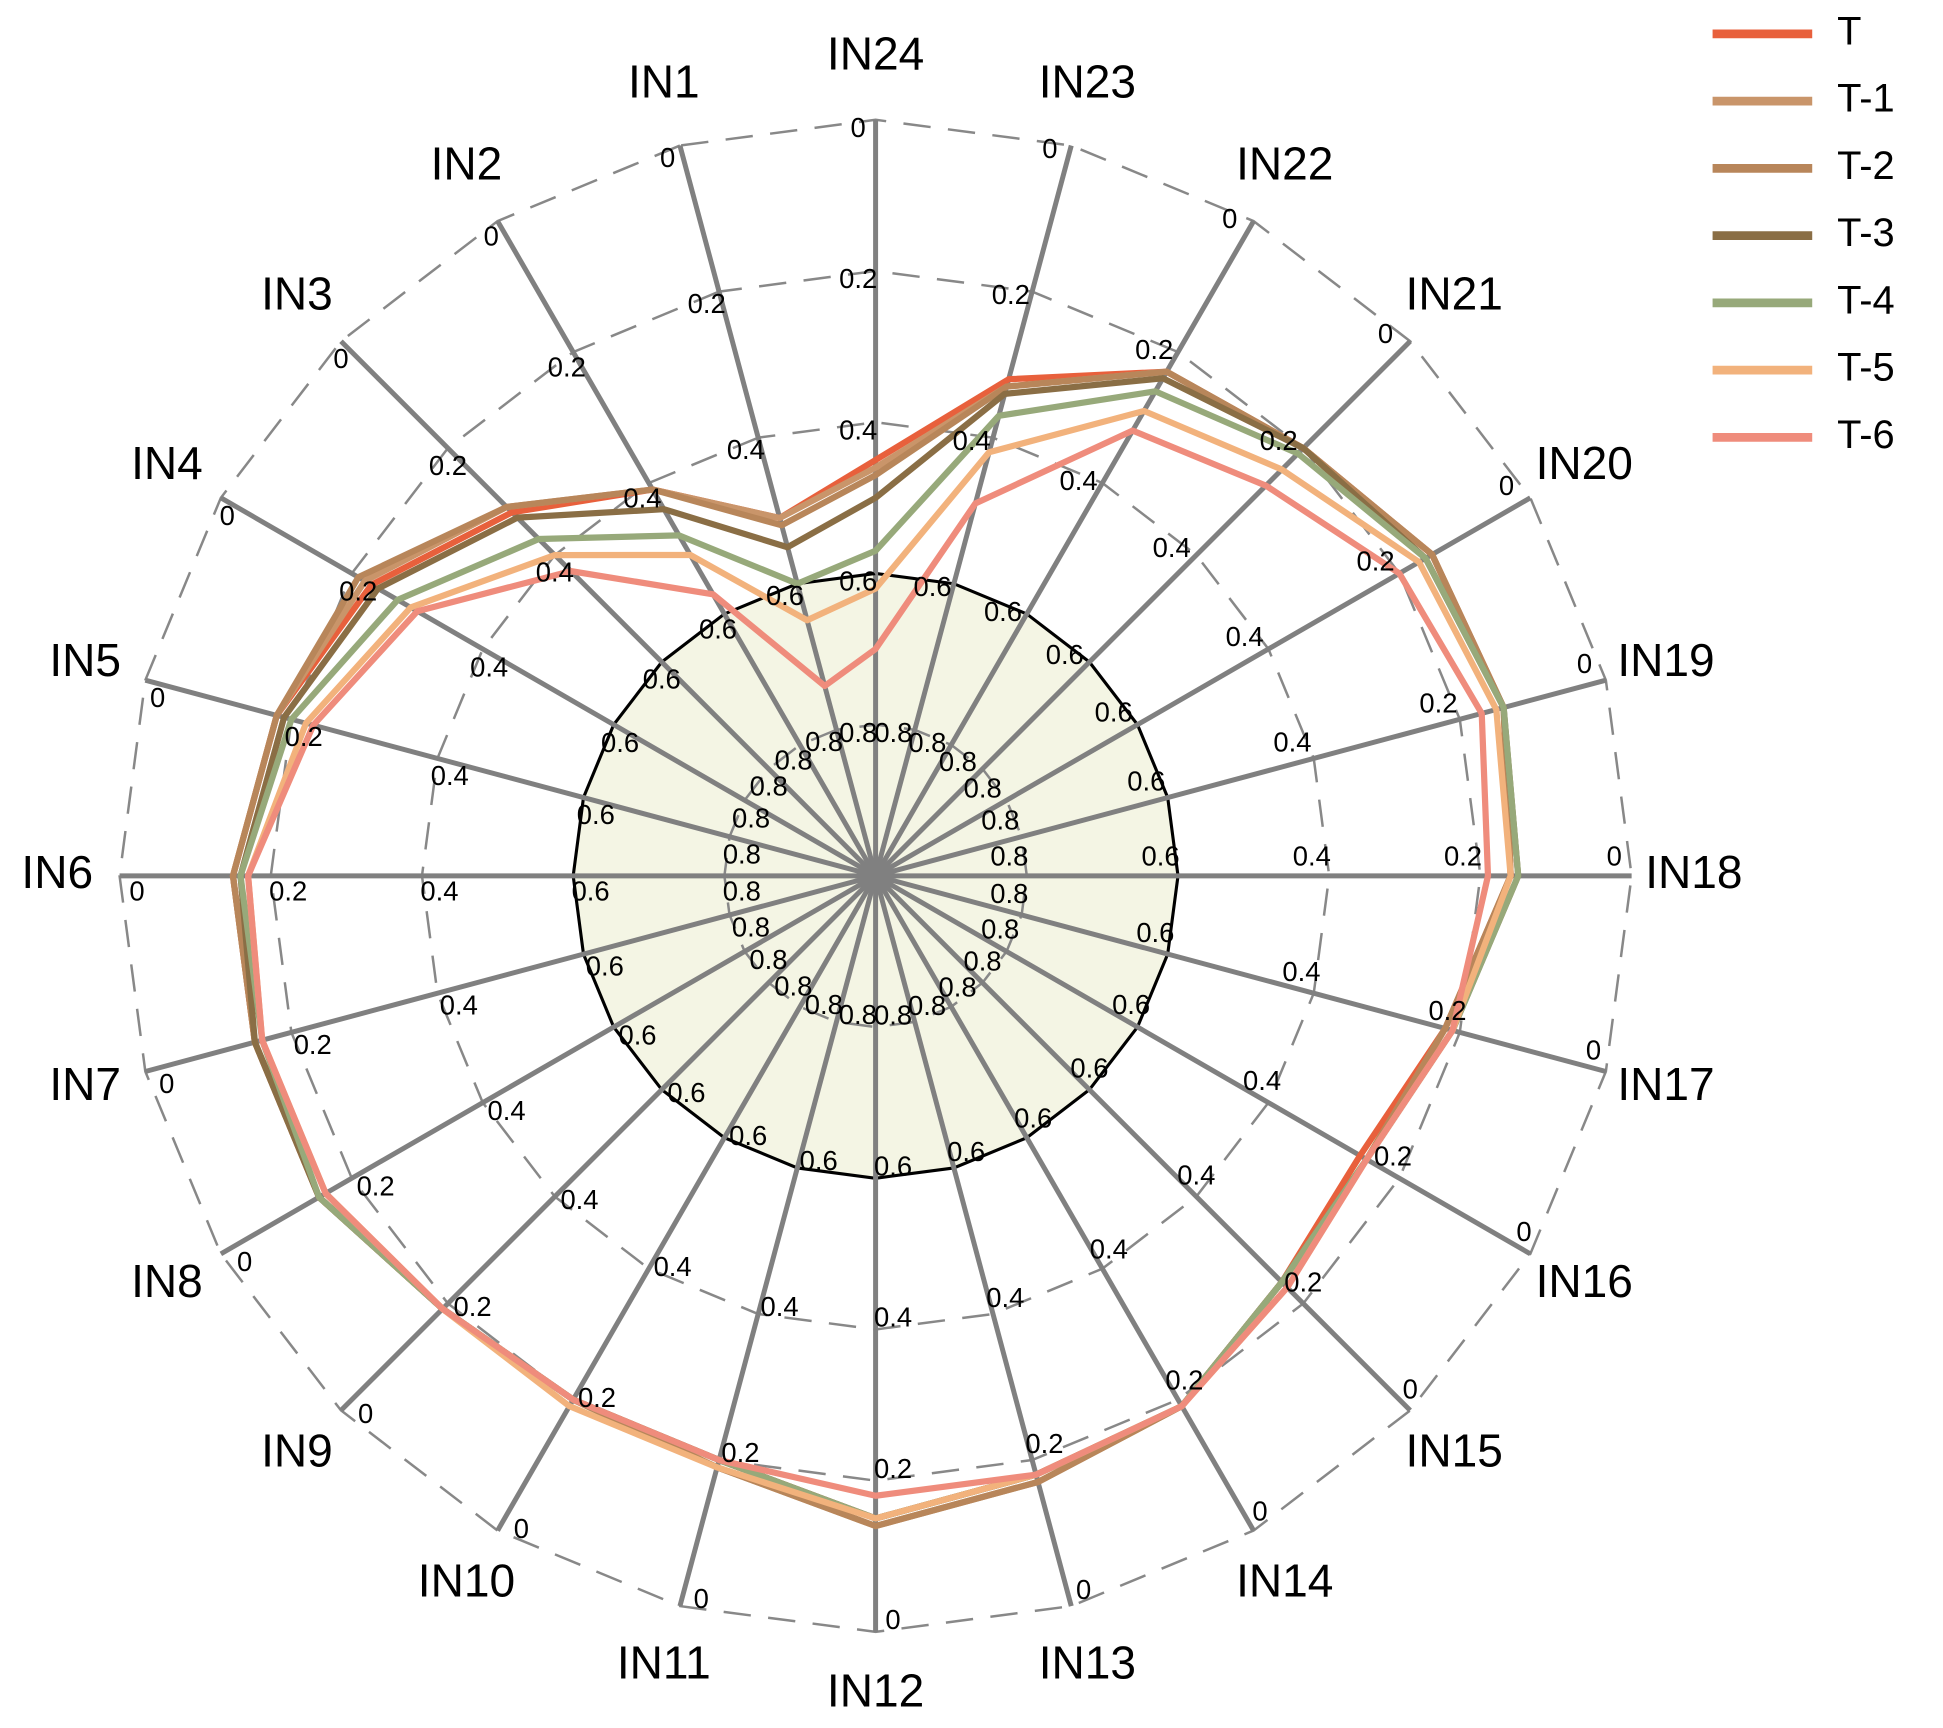  I want to click on legend-label: T-1, so click(1866, 99).